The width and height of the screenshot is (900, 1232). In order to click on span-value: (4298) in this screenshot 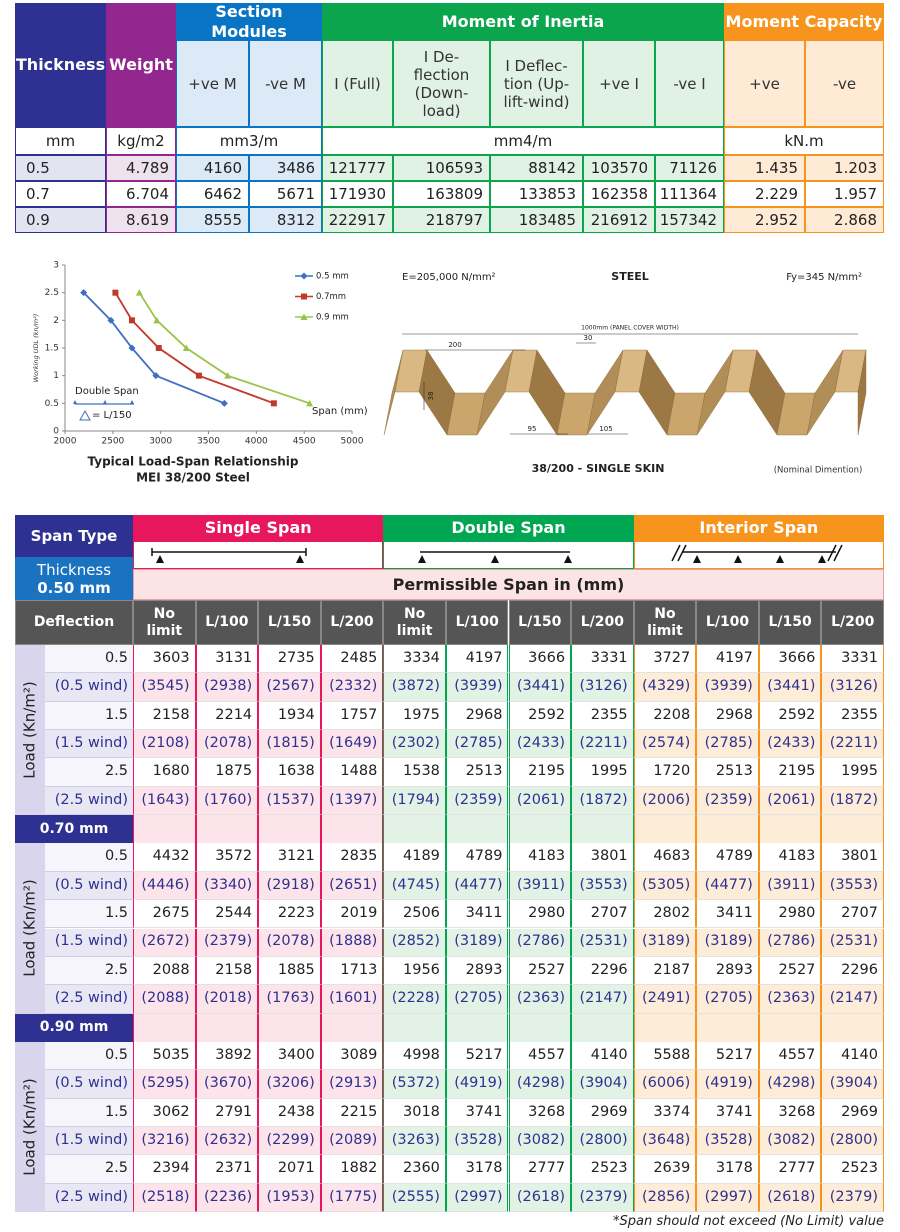, I will do `click(790, 1084)`.